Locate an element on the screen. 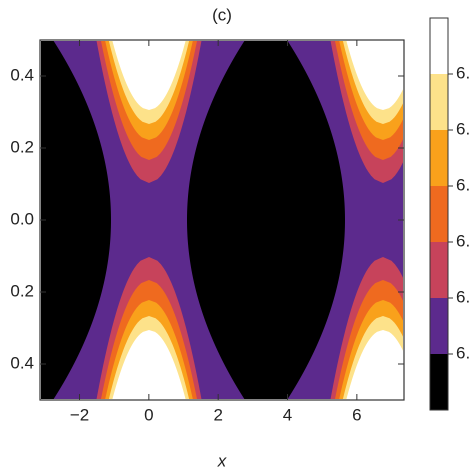 This screenshot has height=474, width=474. colorbar-frame is located at coordinates (439, 214).